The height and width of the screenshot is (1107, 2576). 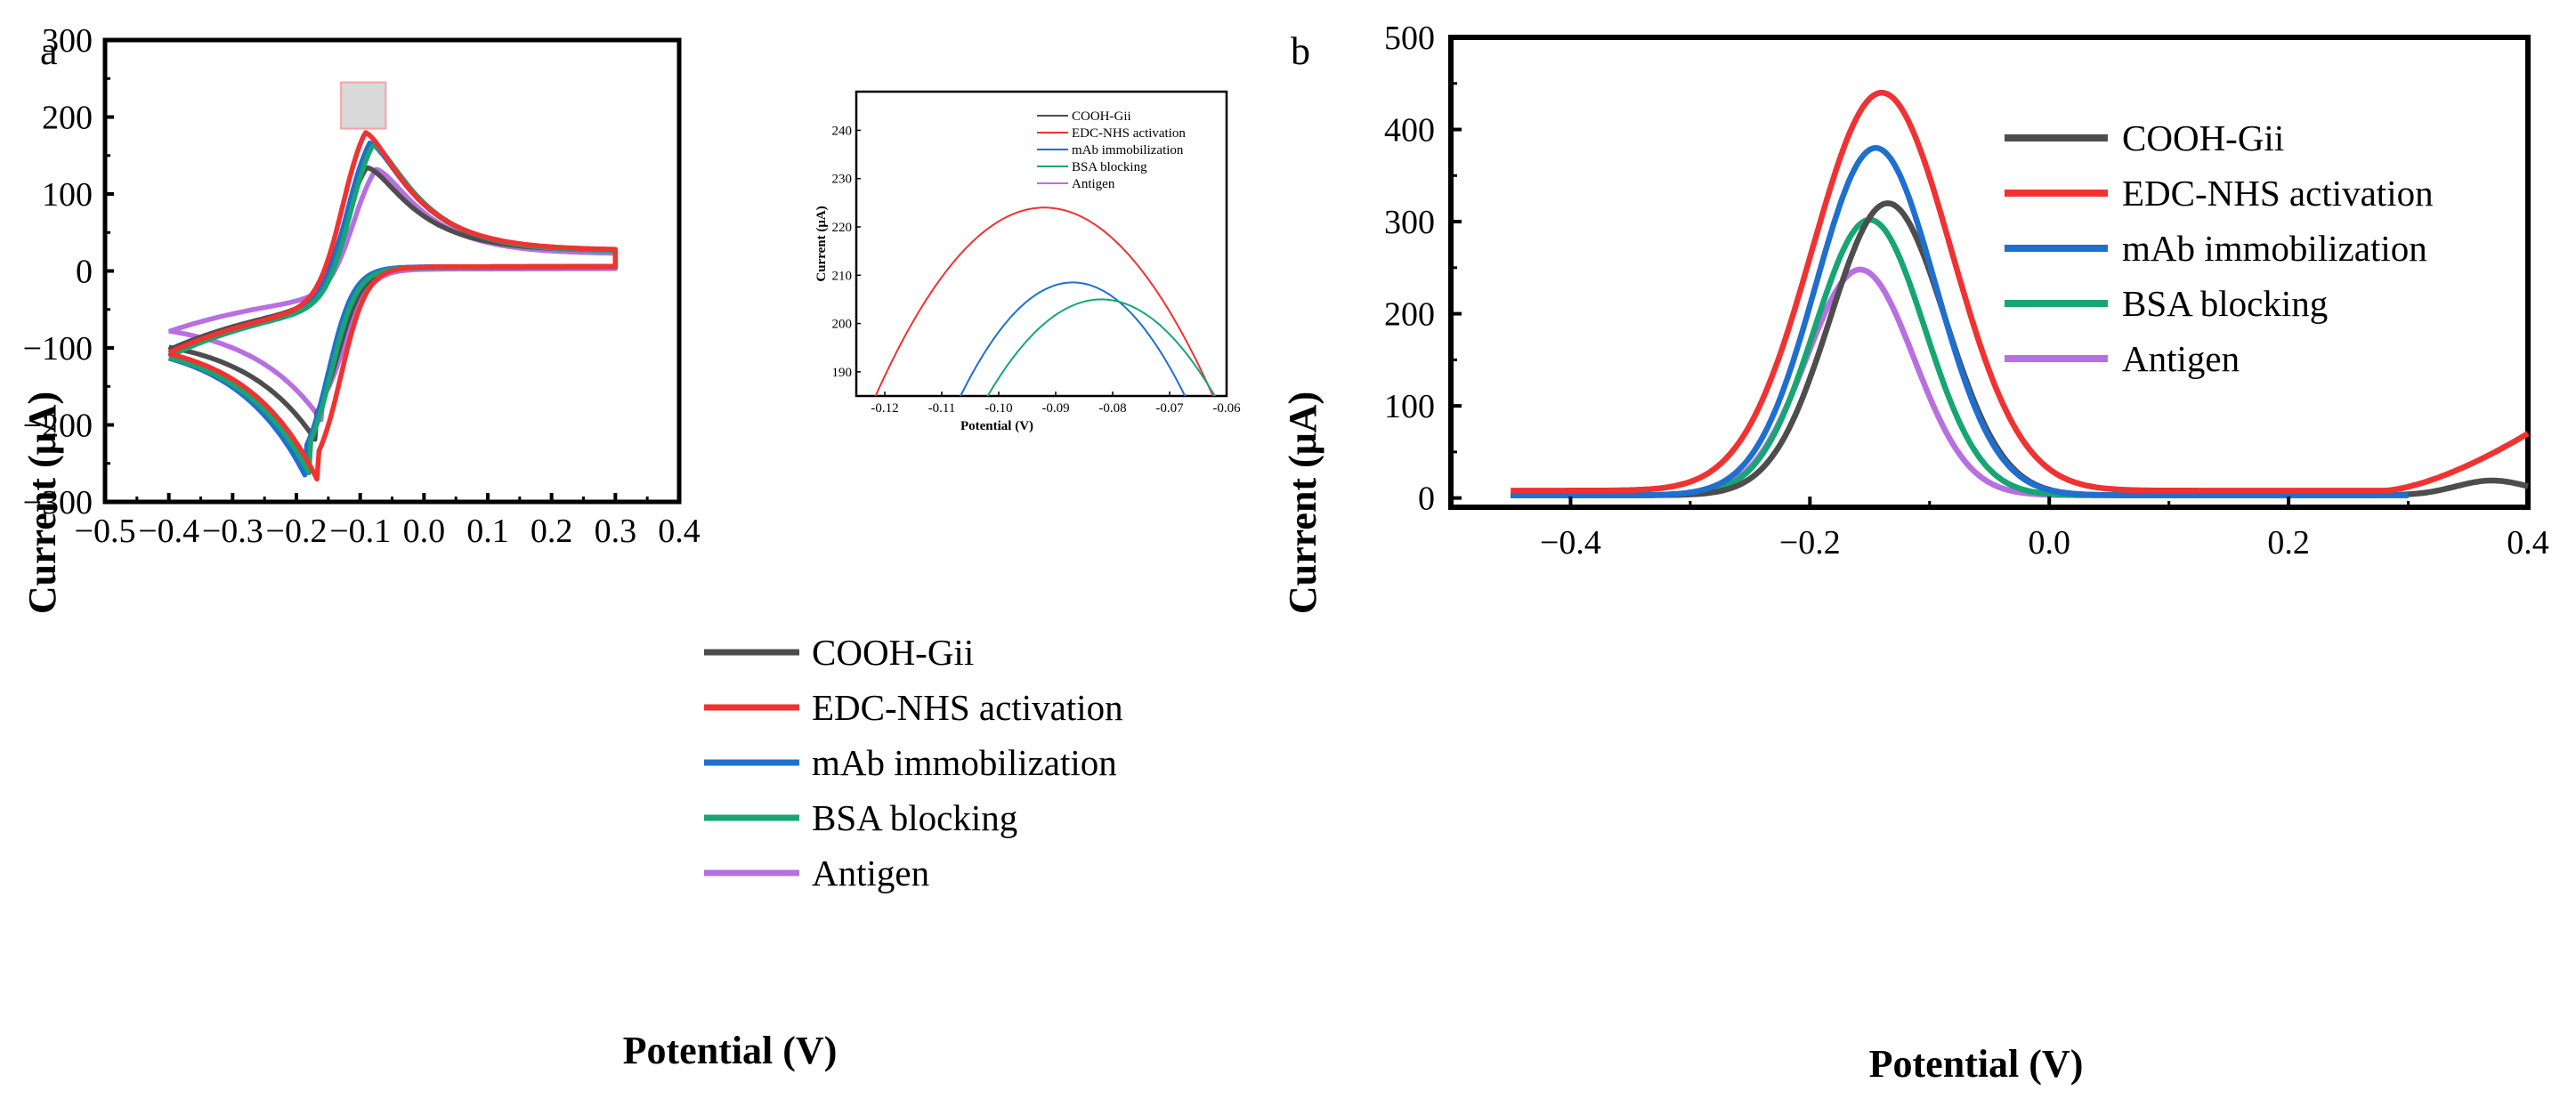 What do you see at coordinates (843, 228) in the screenshot?
I see `inset-y-tick-label: 220` at bounding box center [843, 228].